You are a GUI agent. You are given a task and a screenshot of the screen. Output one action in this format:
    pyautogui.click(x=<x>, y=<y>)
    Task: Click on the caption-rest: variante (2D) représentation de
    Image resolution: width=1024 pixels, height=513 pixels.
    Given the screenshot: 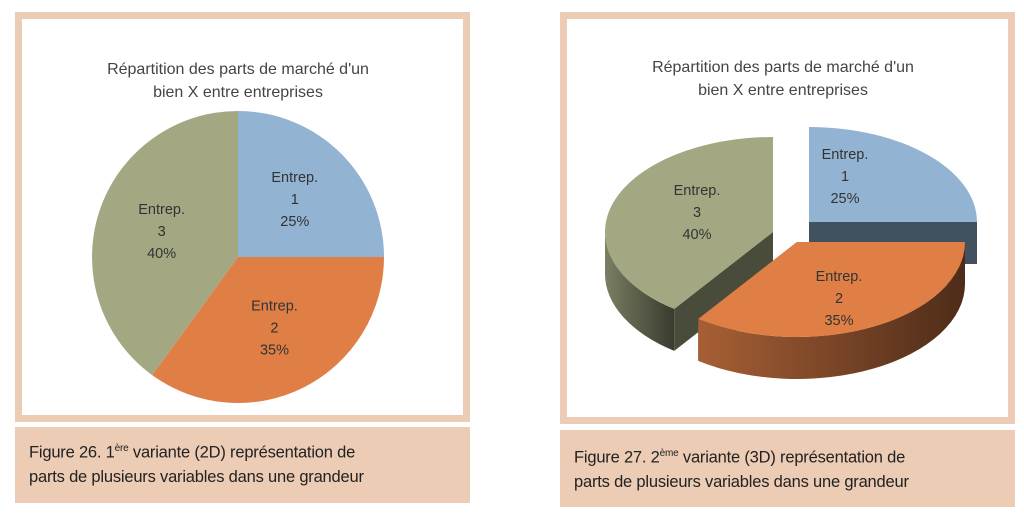 What is the action you would take?
    pyautogui.click(x=242, y=452)
    